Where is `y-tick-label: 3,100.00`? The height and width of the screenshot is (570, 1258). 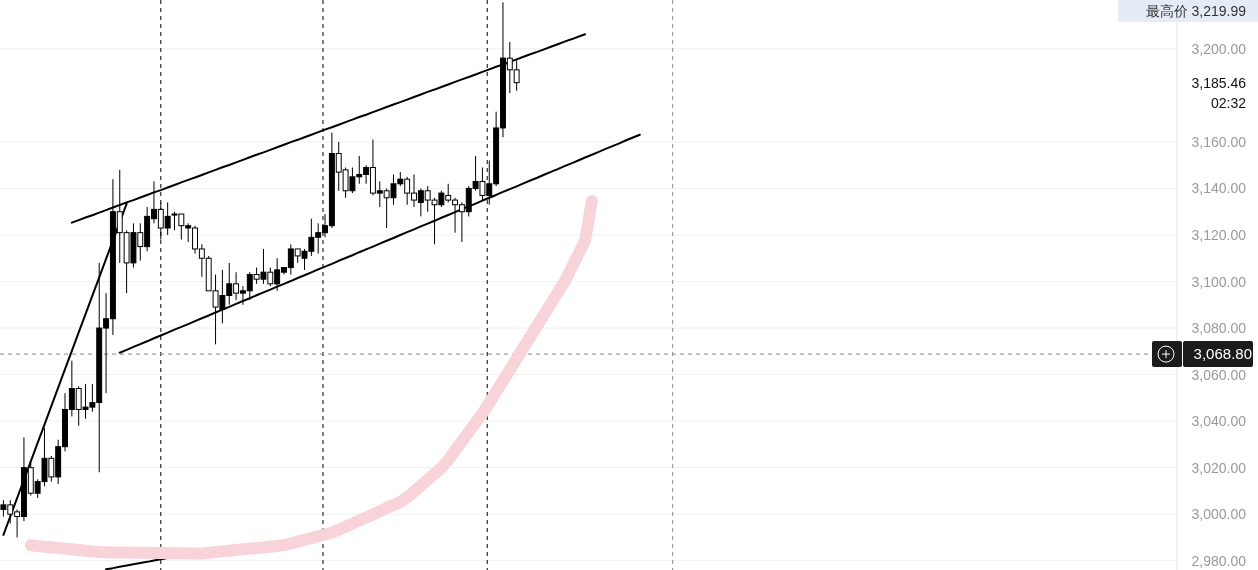 y-tick-label: 3,100.00 is located at coordinates (1219, 281).